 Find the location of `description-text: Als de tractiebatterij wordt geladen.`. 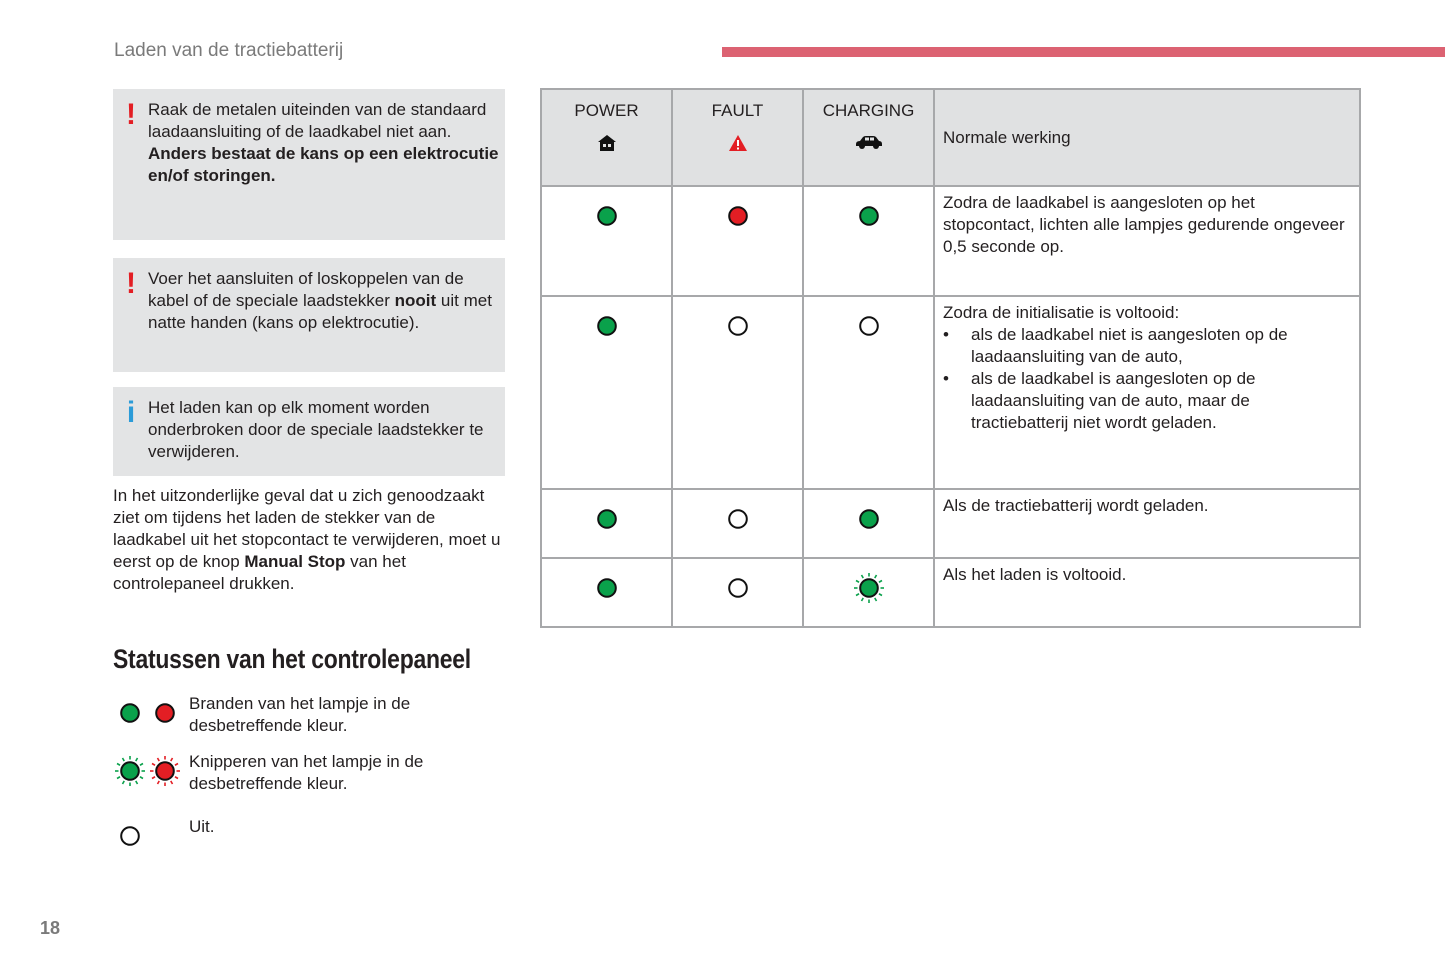

description-text: Als de tractiebatterij wordt geladen. is located at coordinates (1076, 505).